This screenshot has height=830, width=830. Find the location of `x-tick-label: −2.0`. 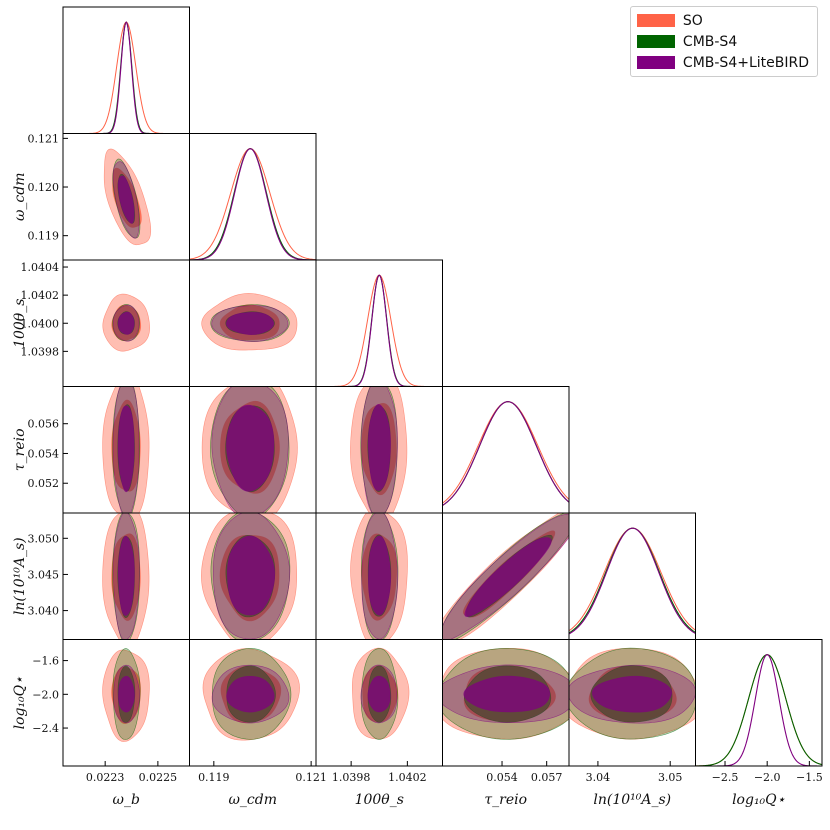

x-tick-label: −2.0 is located at coordinates (767, 777).